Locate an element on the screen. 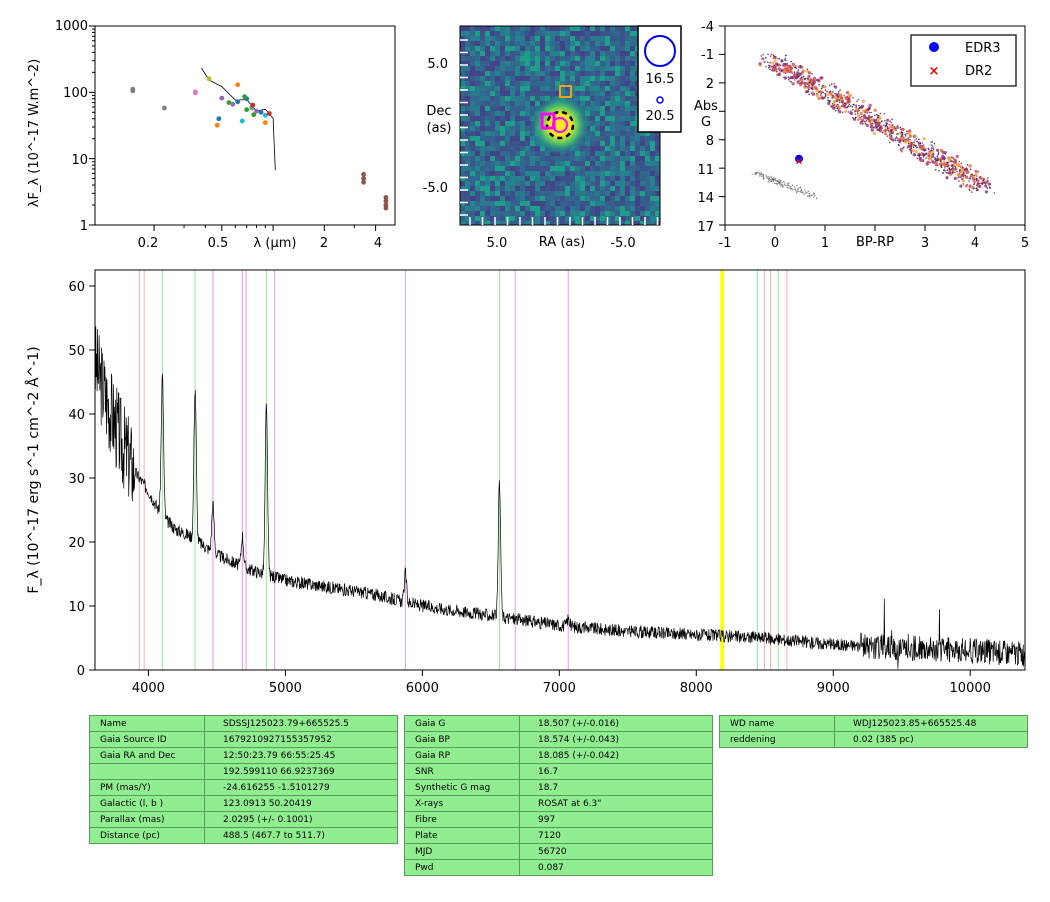 This screenshot has width=1050, height=902. sed-point is located at coordinates (261, 112).